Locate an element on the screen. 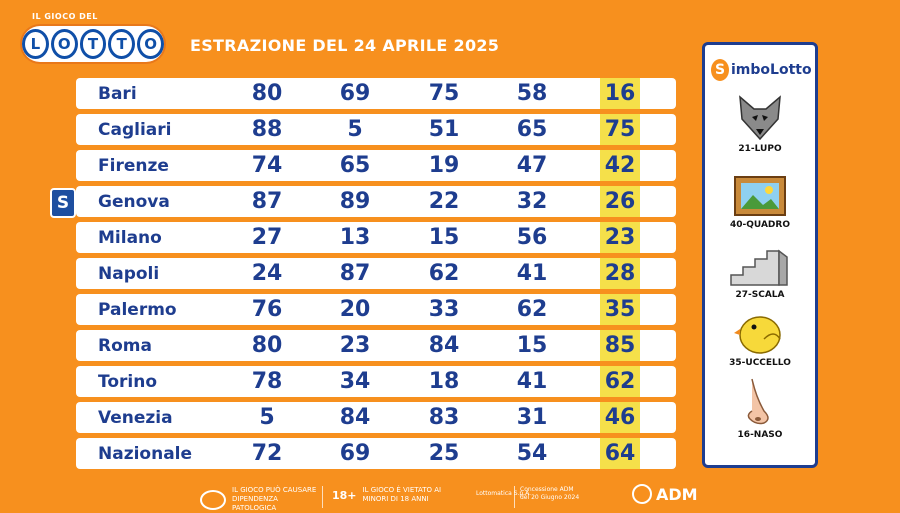 The image size is (900, 513). stairs-icon is located at coordinates (759, 267).